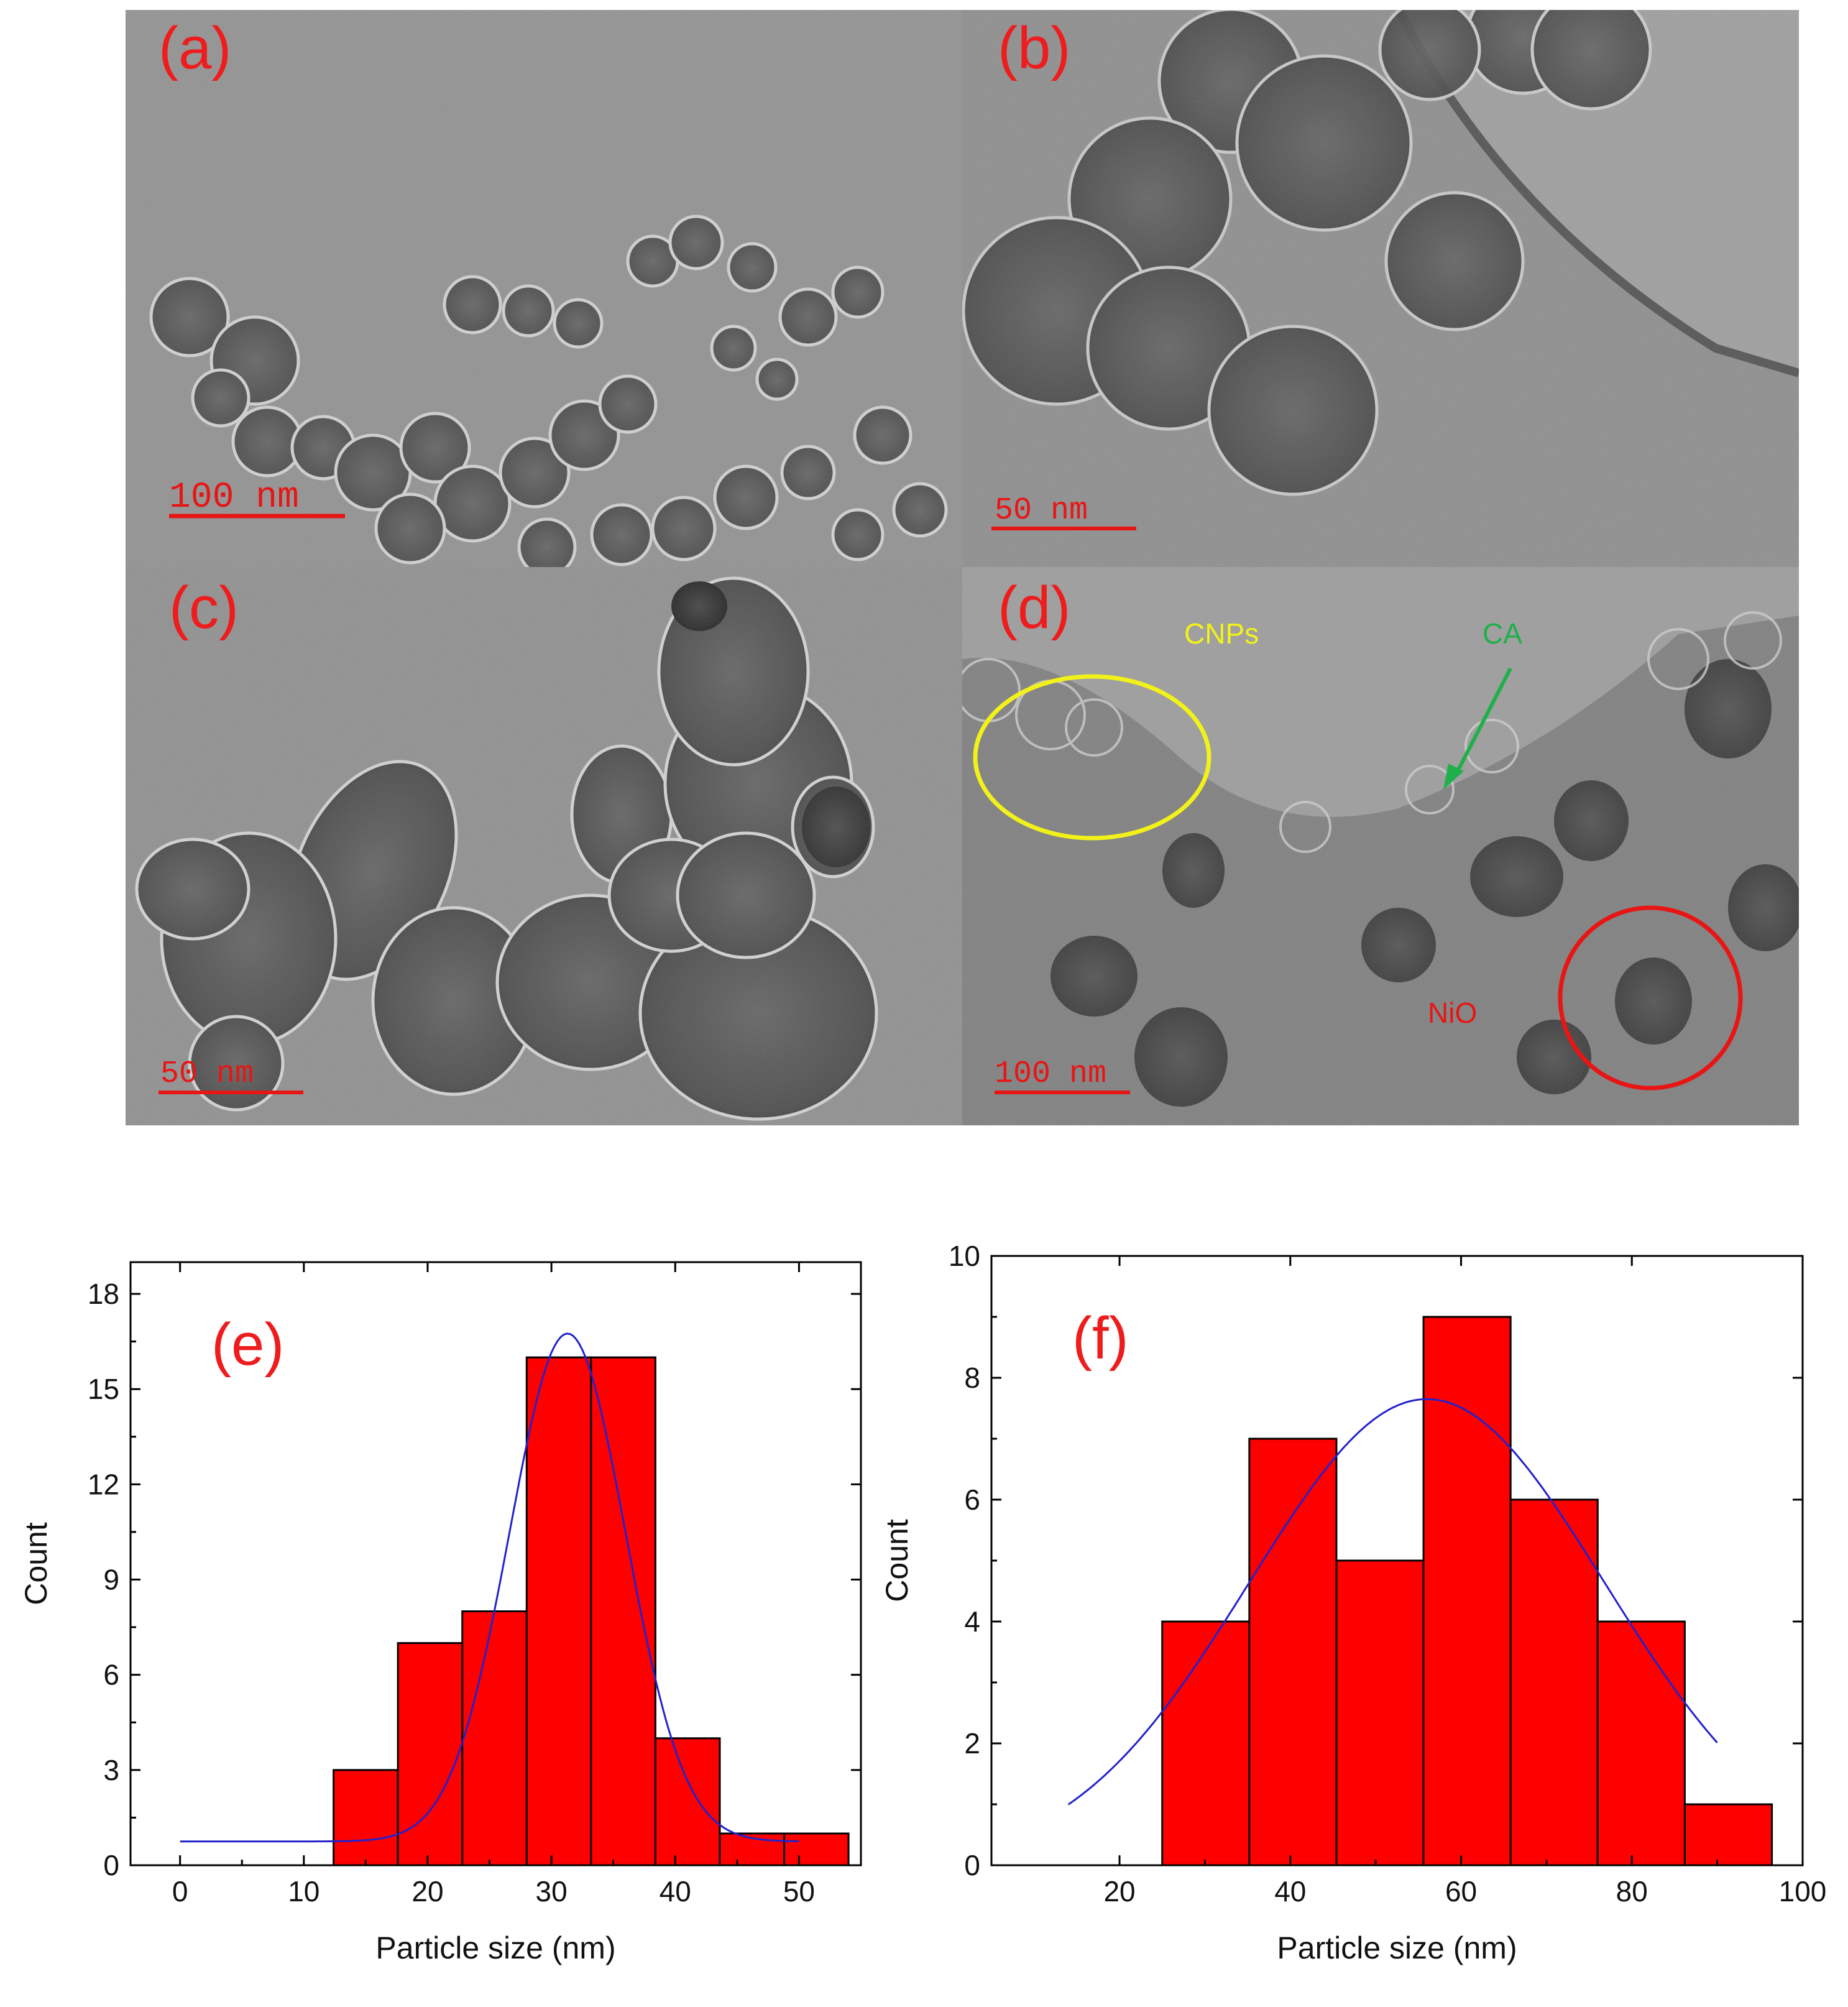  Describe the element at coordinates (799, 1891) in the screenshot. I see `x-tick-label-5: 50` at that location.